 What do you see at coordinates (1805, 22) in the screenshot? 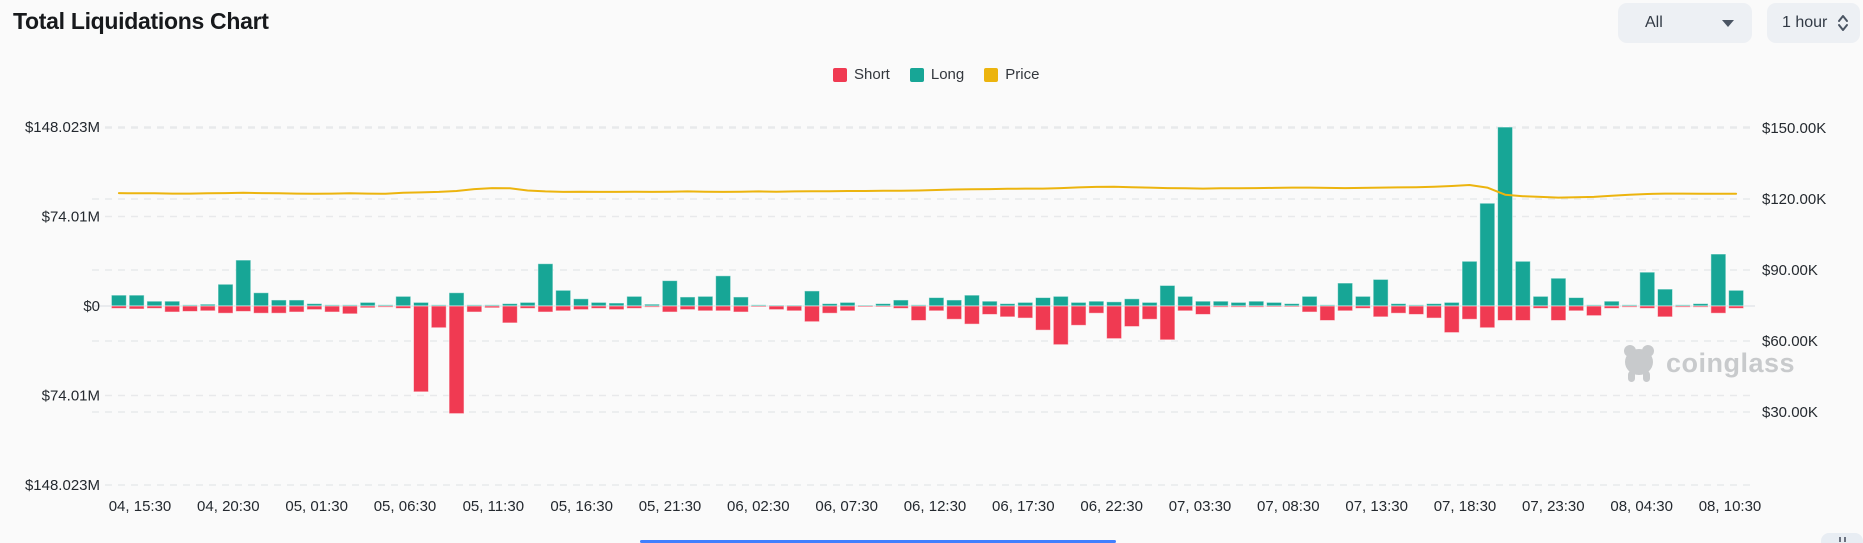
I see `interval-value: 1 hour` at bounding box center [1805, 22].